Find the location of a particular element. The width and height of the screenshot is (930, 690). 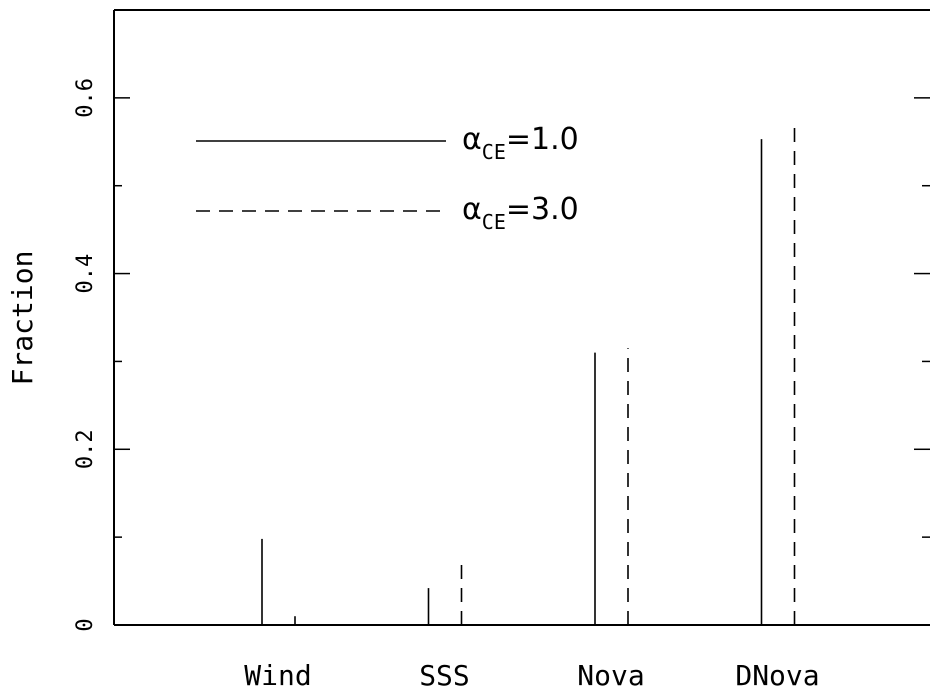

x-category-label: Nova is located at coordinates (610, 674).